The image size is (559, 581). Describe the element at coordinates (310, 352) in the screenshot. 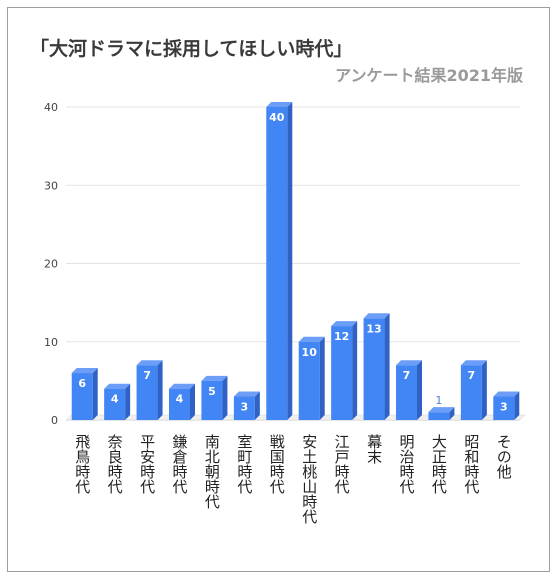

I see `data-label: 10` at that location.